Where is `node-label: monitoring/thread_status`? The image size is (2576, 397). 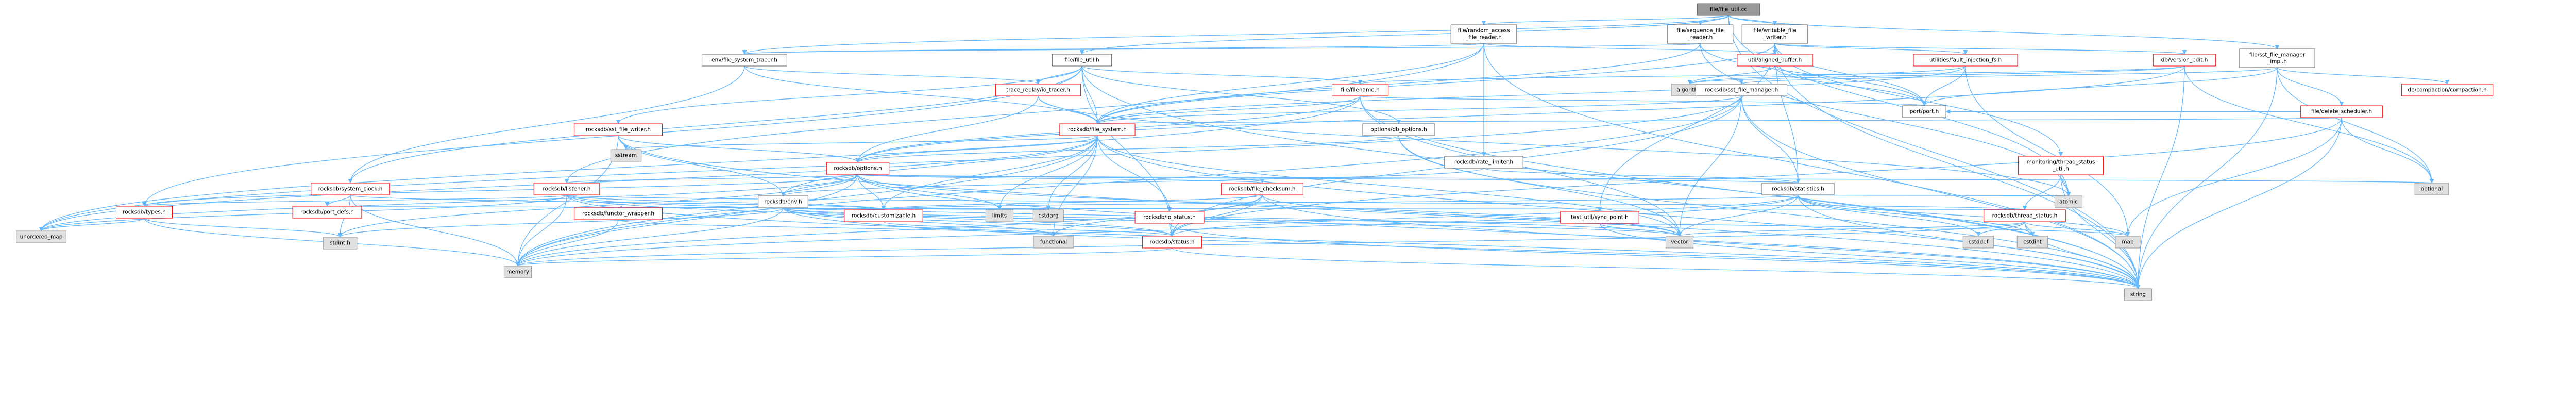
node-label: monitoring/thread_status is located at coordinates (2061, 162).